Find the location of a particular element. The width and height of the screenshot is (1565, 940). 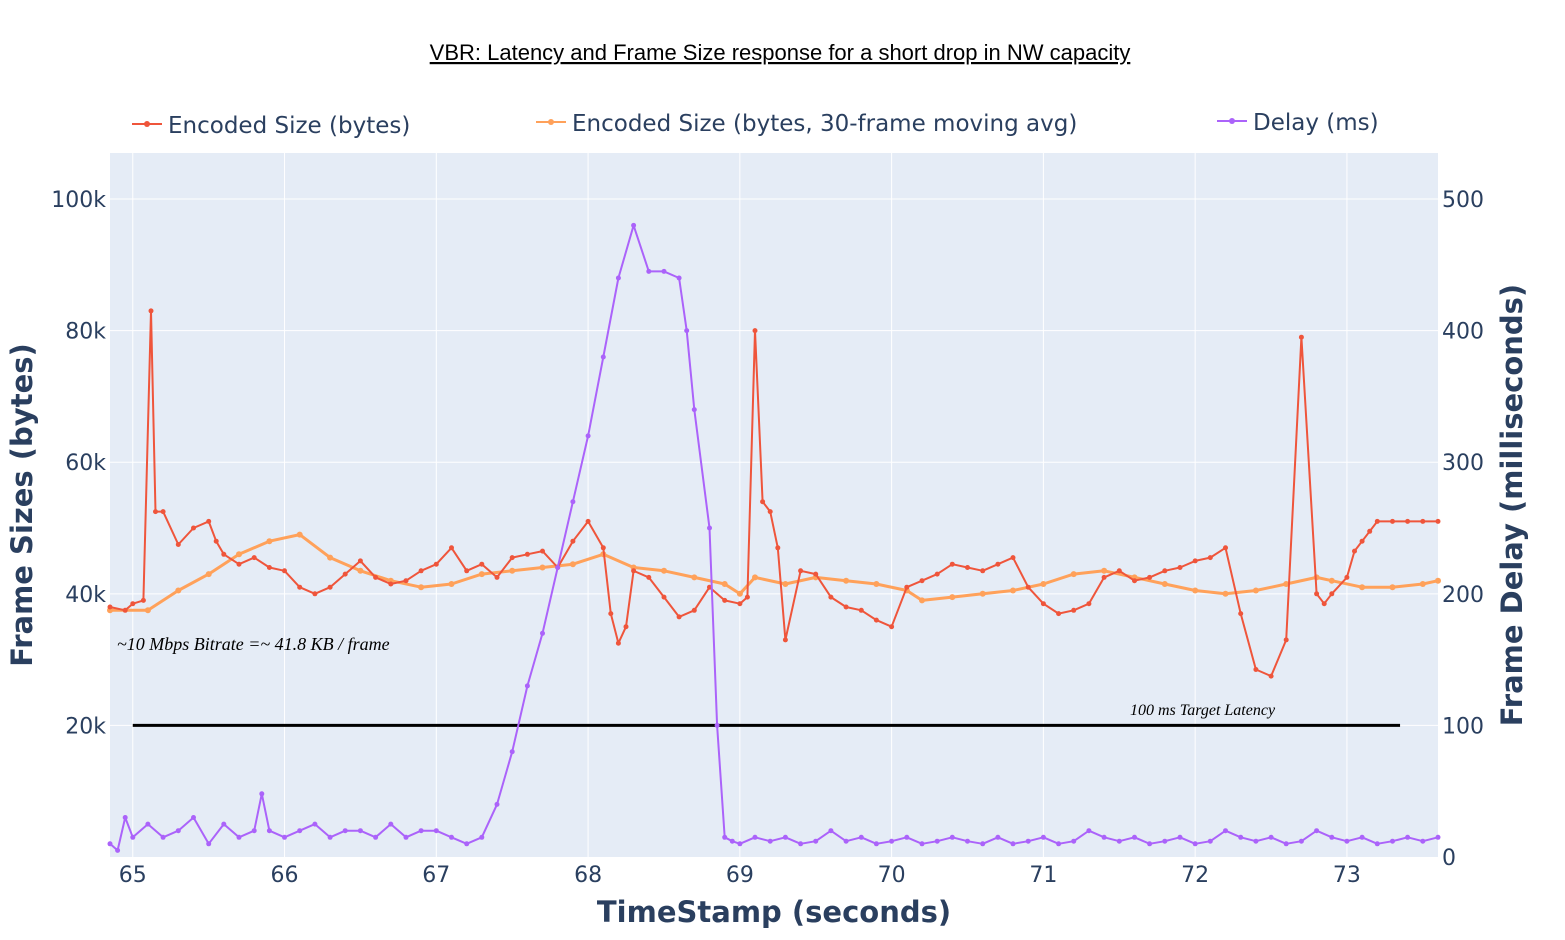

legend-item-delay: Delay (ms) is located at coordinates (1298, 123).